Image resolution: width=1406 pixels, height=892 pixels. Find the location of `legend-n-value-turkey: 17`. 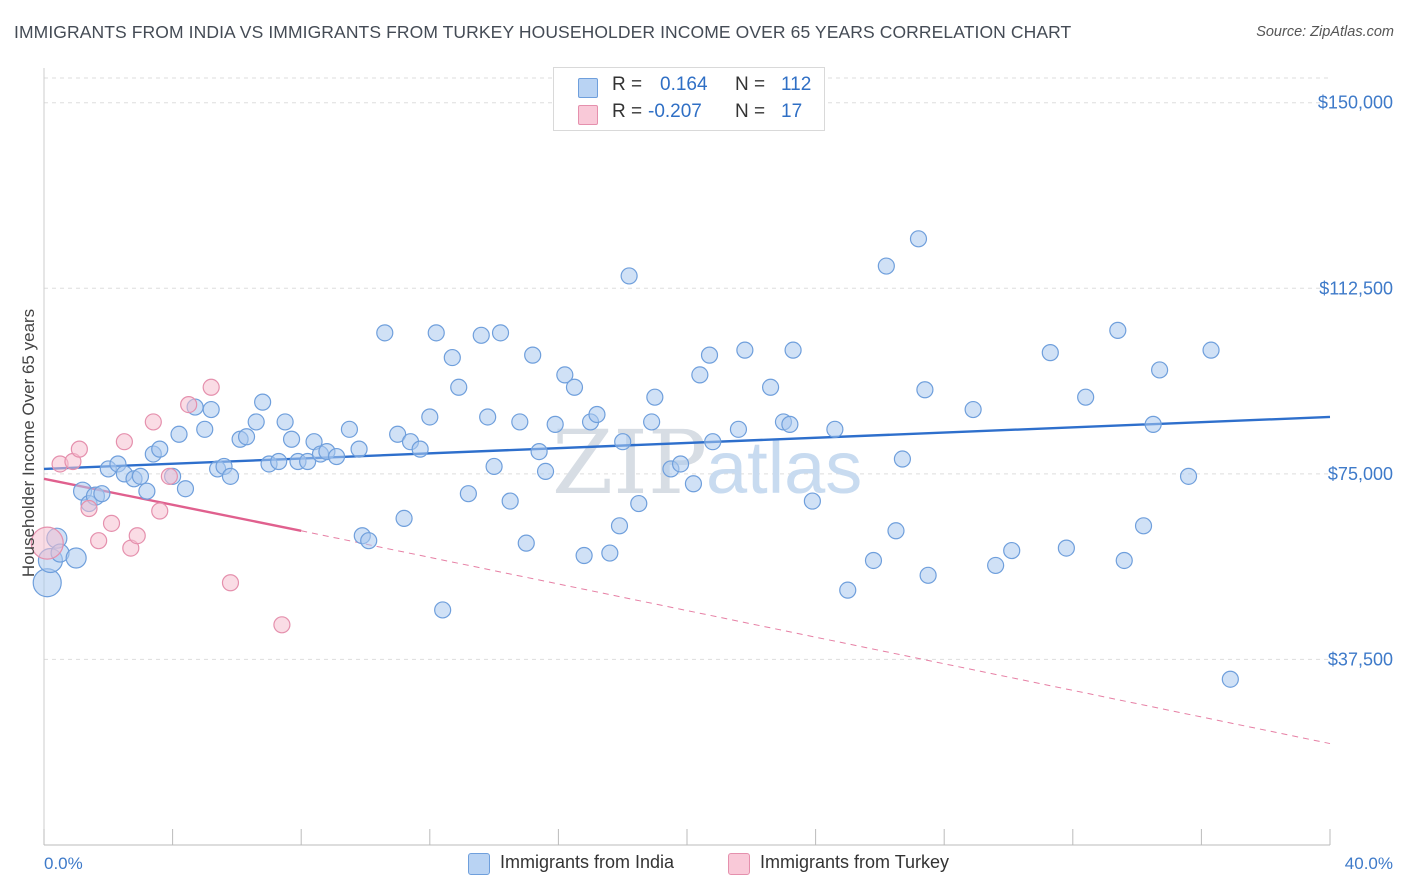

legend-n-value-turkey: 17 is located at coordinates (792, 111).